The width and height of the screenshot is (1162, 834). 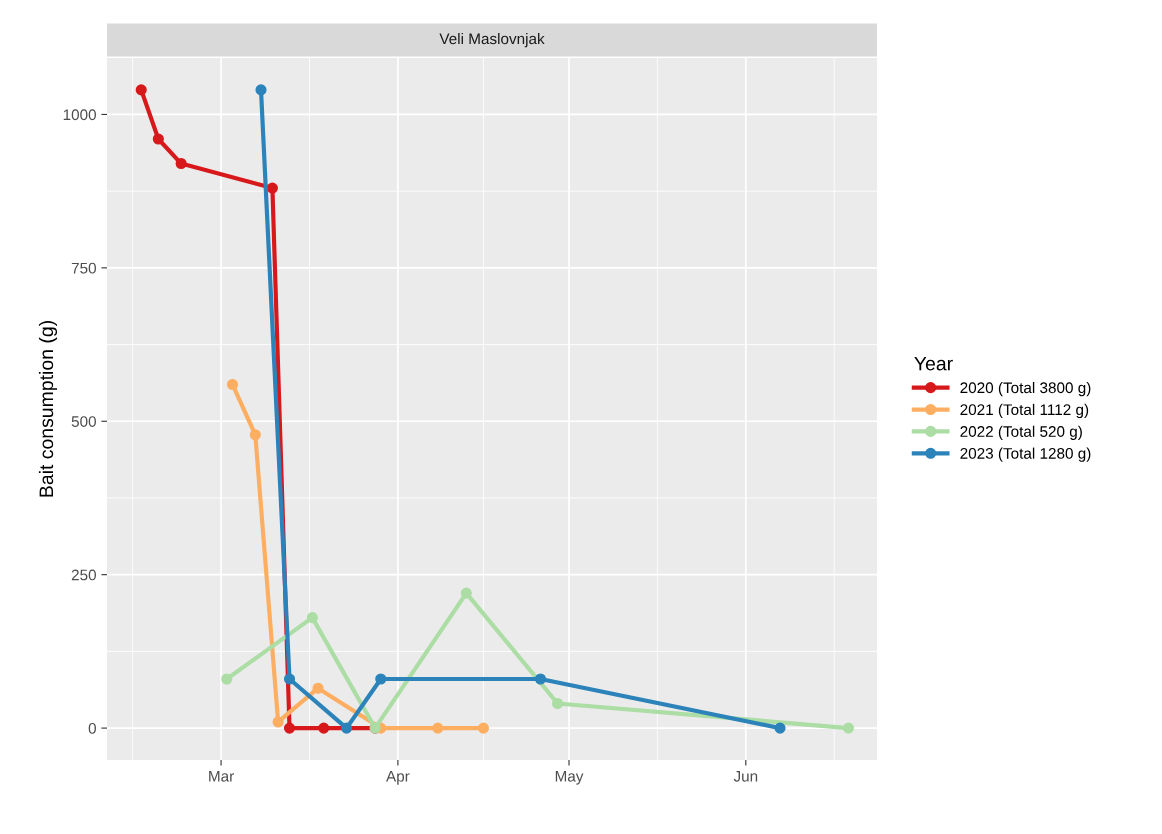 What do you see at coordinates (83, 268) in the screenshot?
I see `y-tick-label: 750` at bounding box center [83, 268].